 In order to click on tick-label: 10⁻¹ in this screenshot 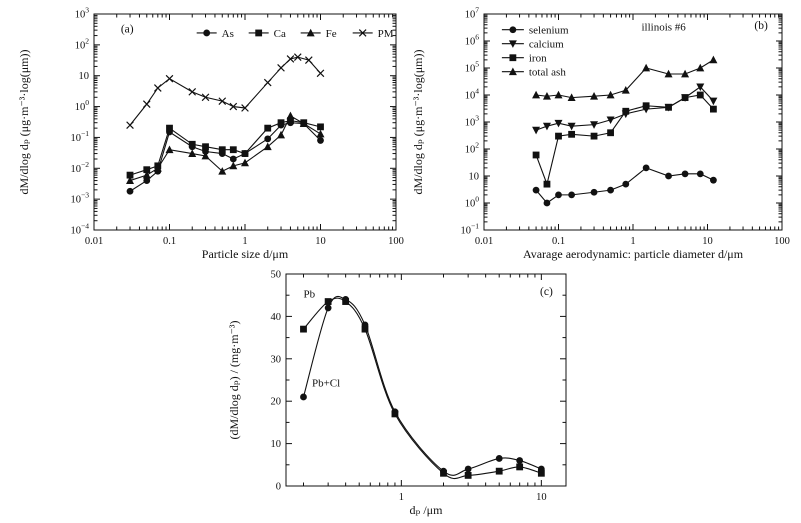, I will do `click(469, 229)`.